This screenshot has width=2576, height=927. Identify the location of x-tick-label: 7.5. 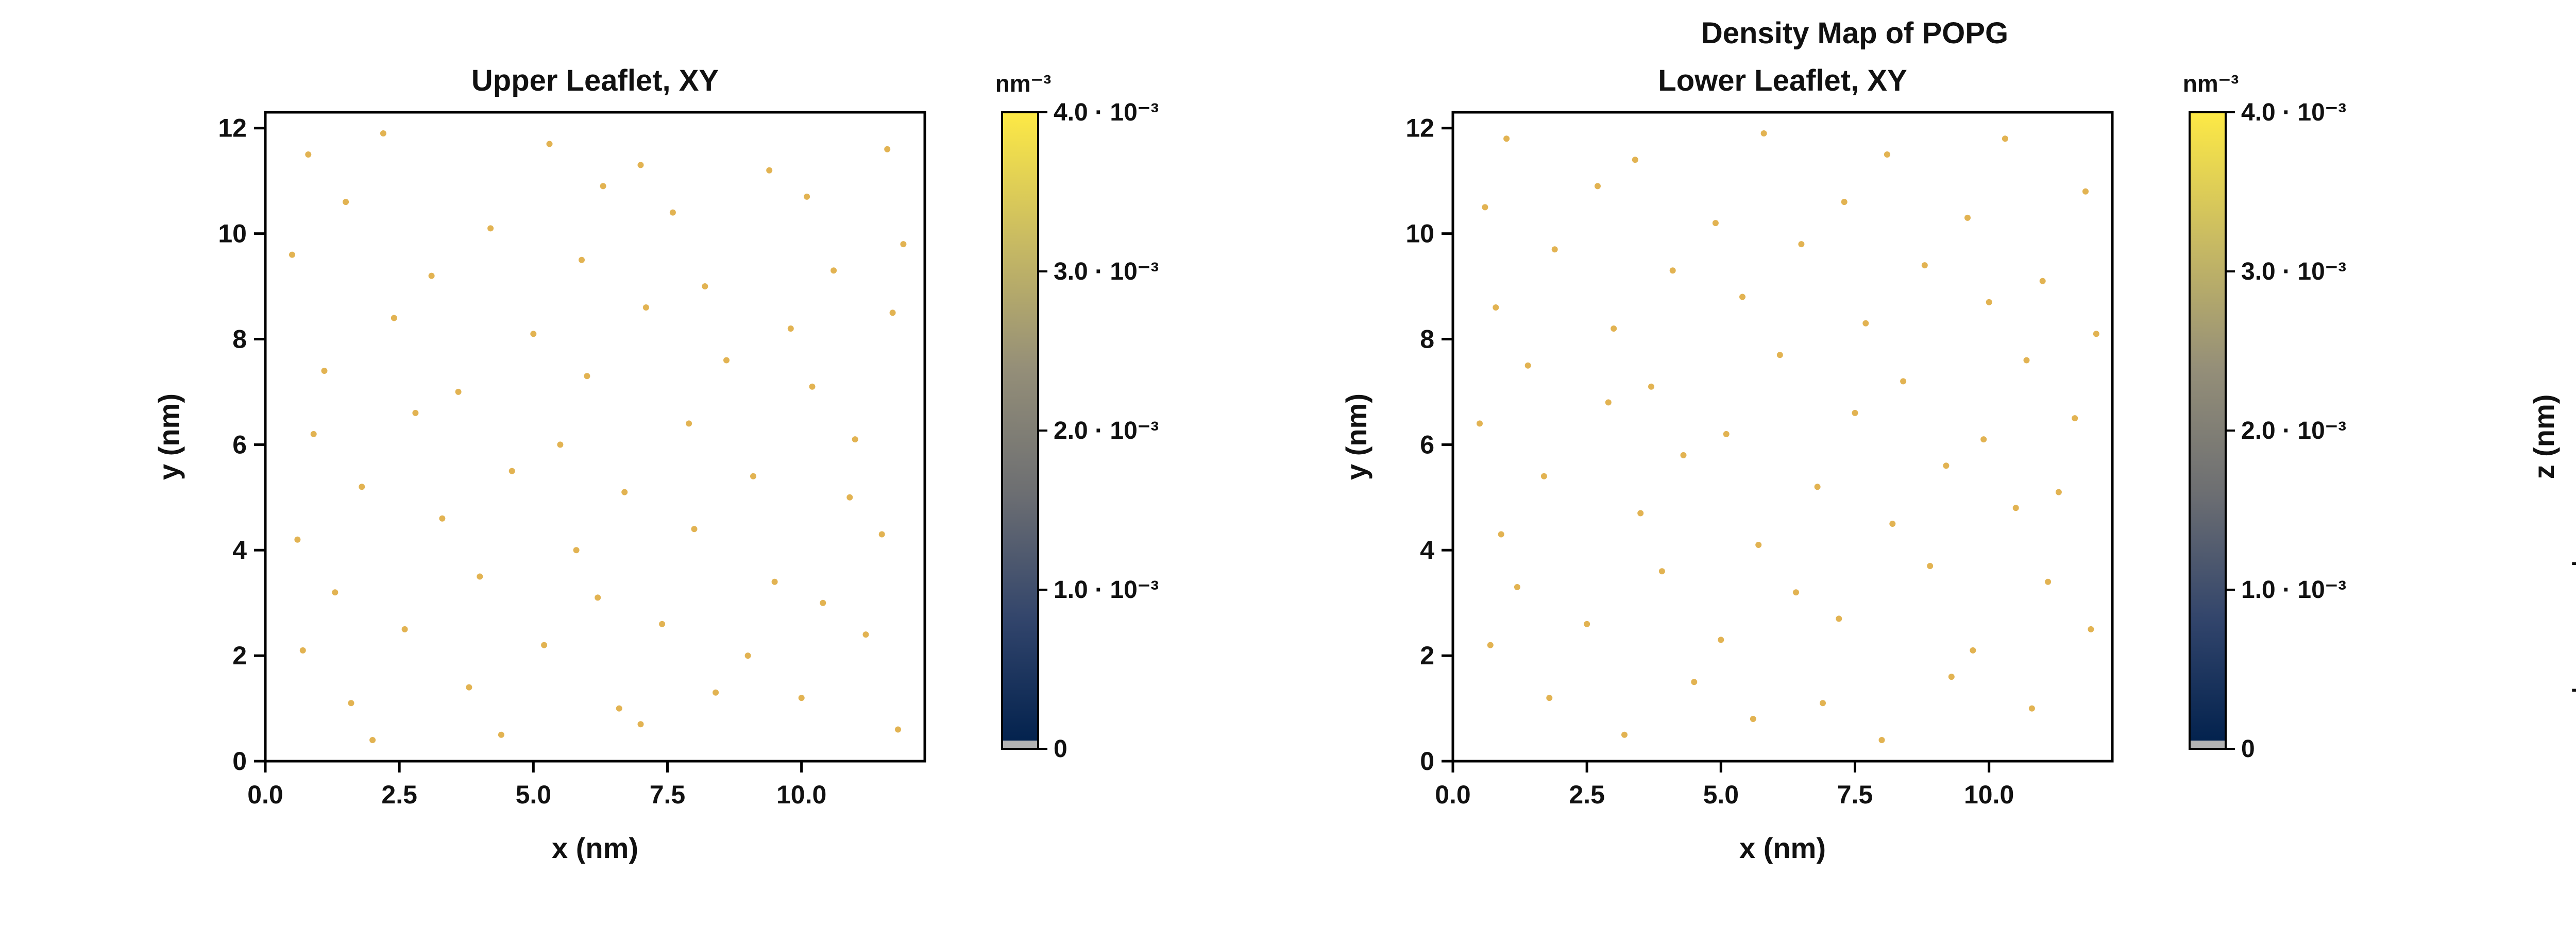
(668, 795).